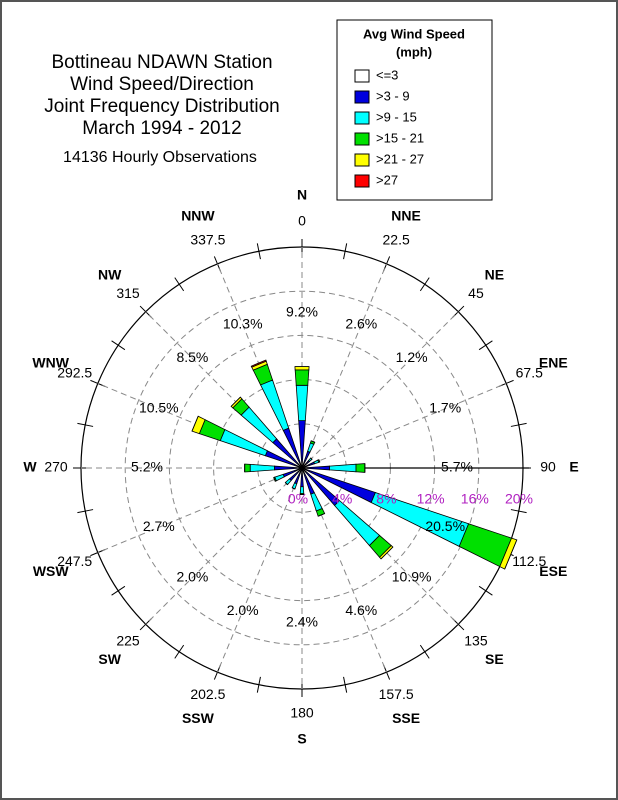 The height and width of the screenshot is (800, 618). Describe the element at coordinates (361, 610) in the screenshot. I see `total-label: 4.6%` at that location.